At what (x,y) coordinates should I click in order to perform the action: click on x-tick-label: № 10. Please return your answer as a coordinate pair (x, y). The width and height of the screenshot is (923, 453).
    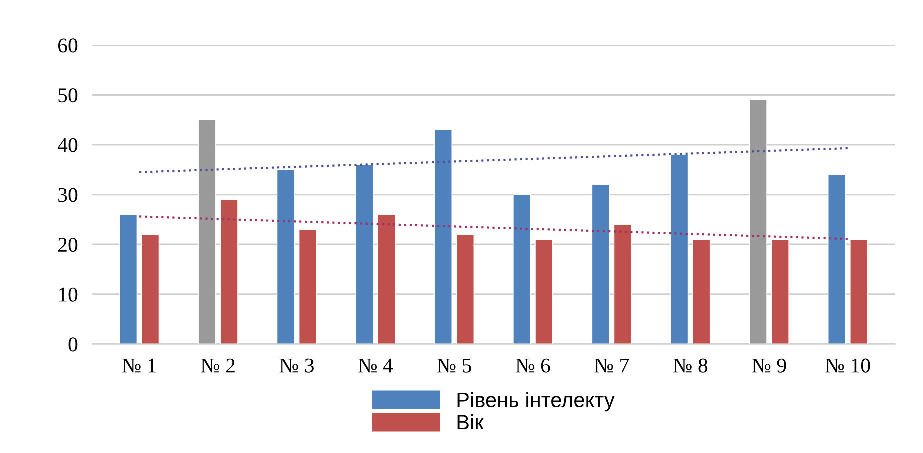
    Looking at the image, I should click on (848, 365).